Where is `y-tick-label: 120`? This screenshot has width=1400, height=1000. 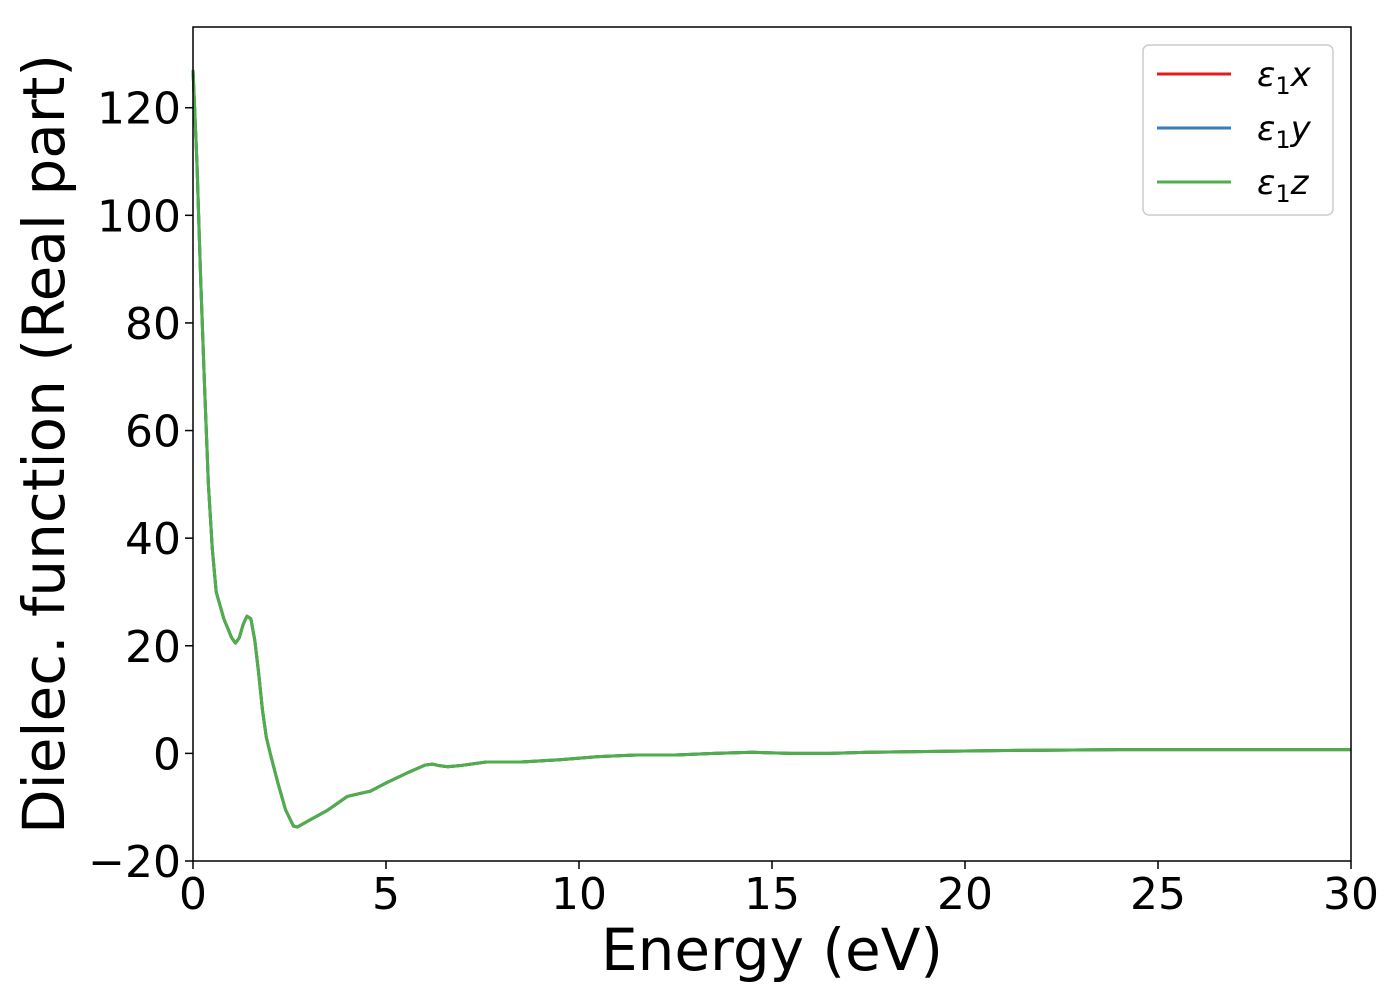
y-tick-label: 120 is located at coordinates (139, 109).